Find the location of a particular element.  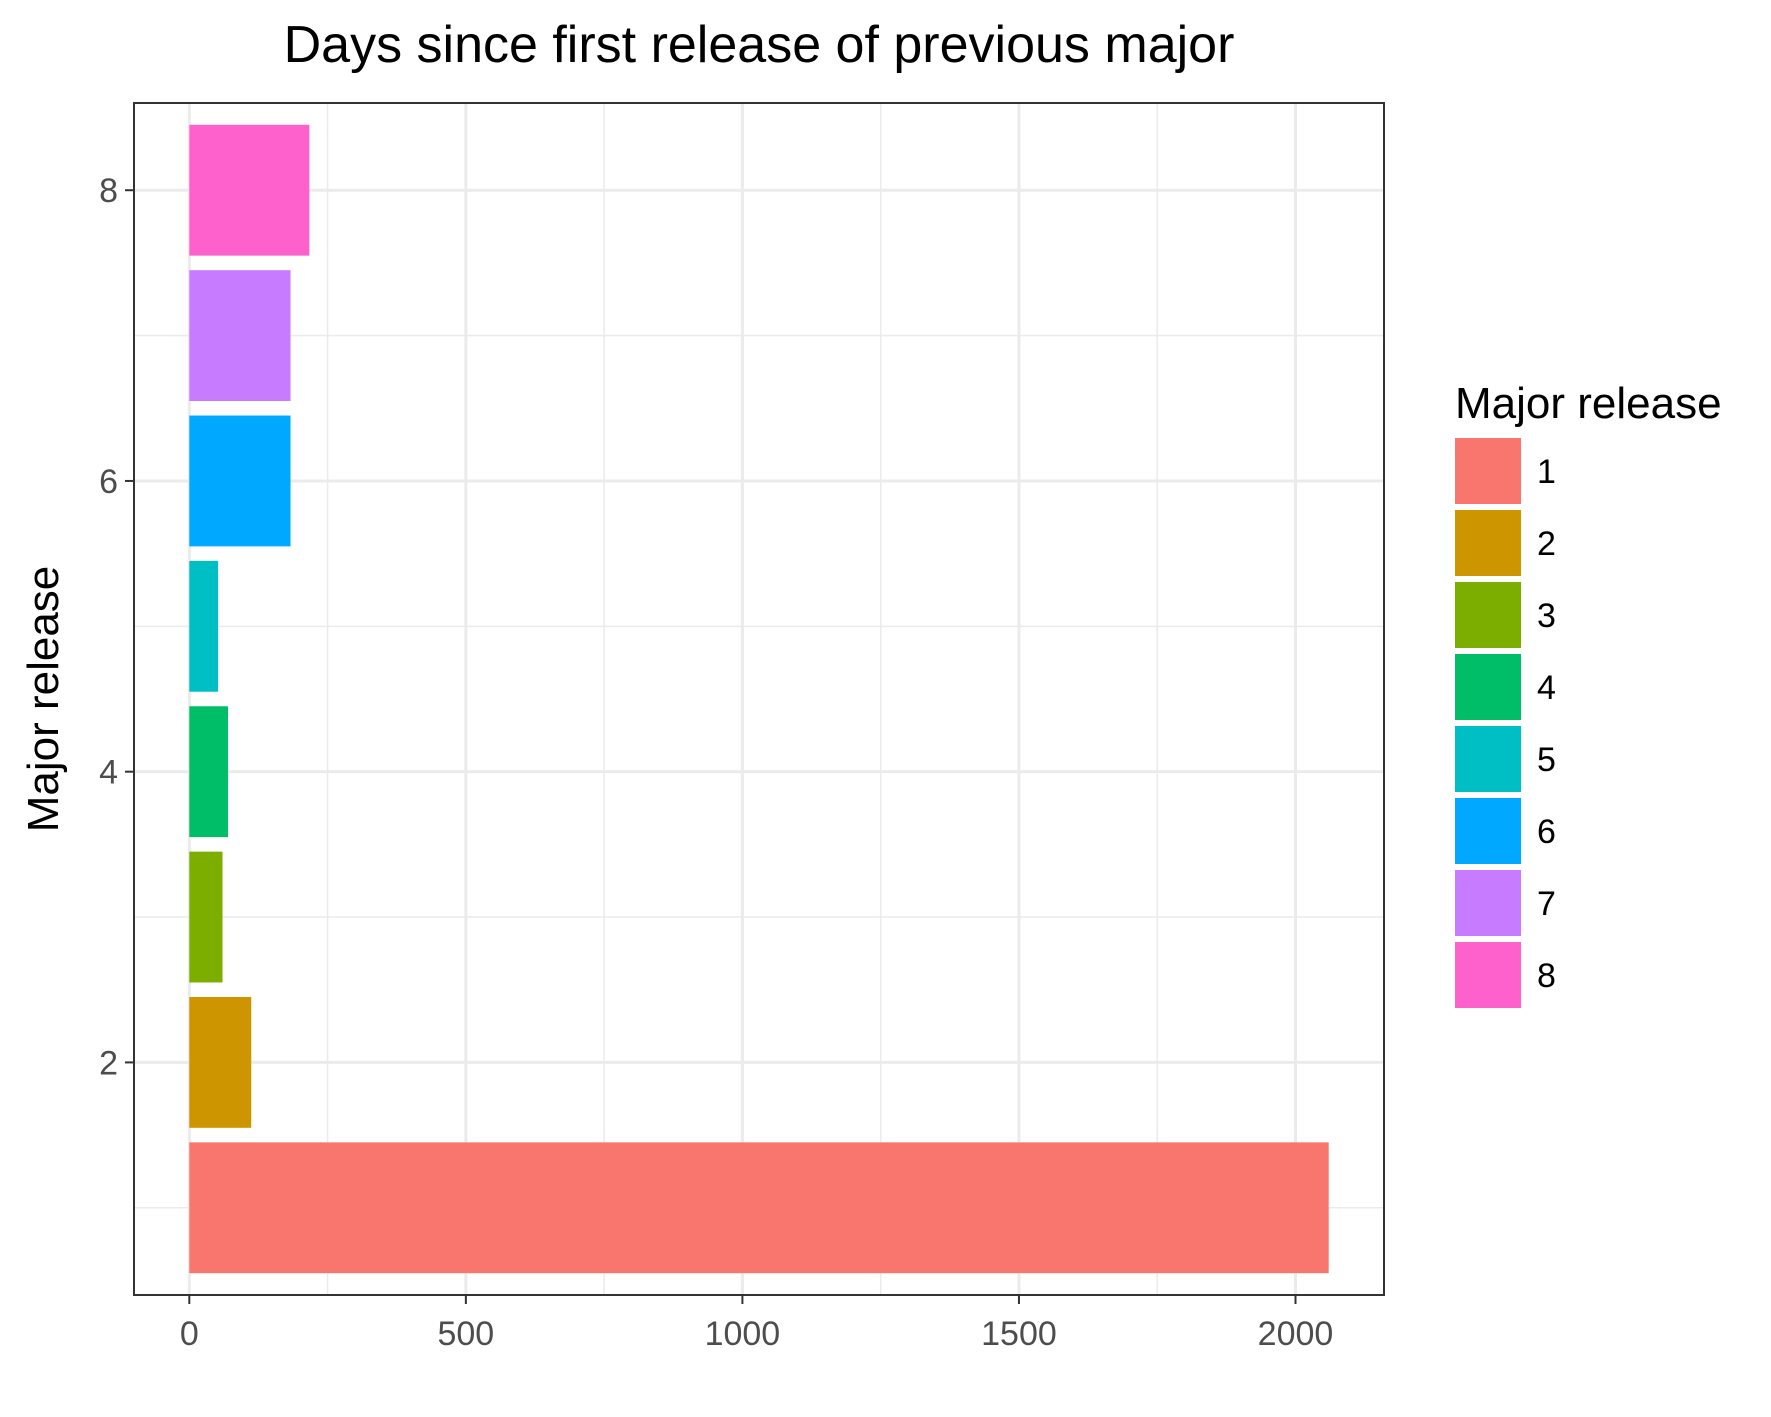

legend-label-4: 4 is located at coordinates (1546, 688).